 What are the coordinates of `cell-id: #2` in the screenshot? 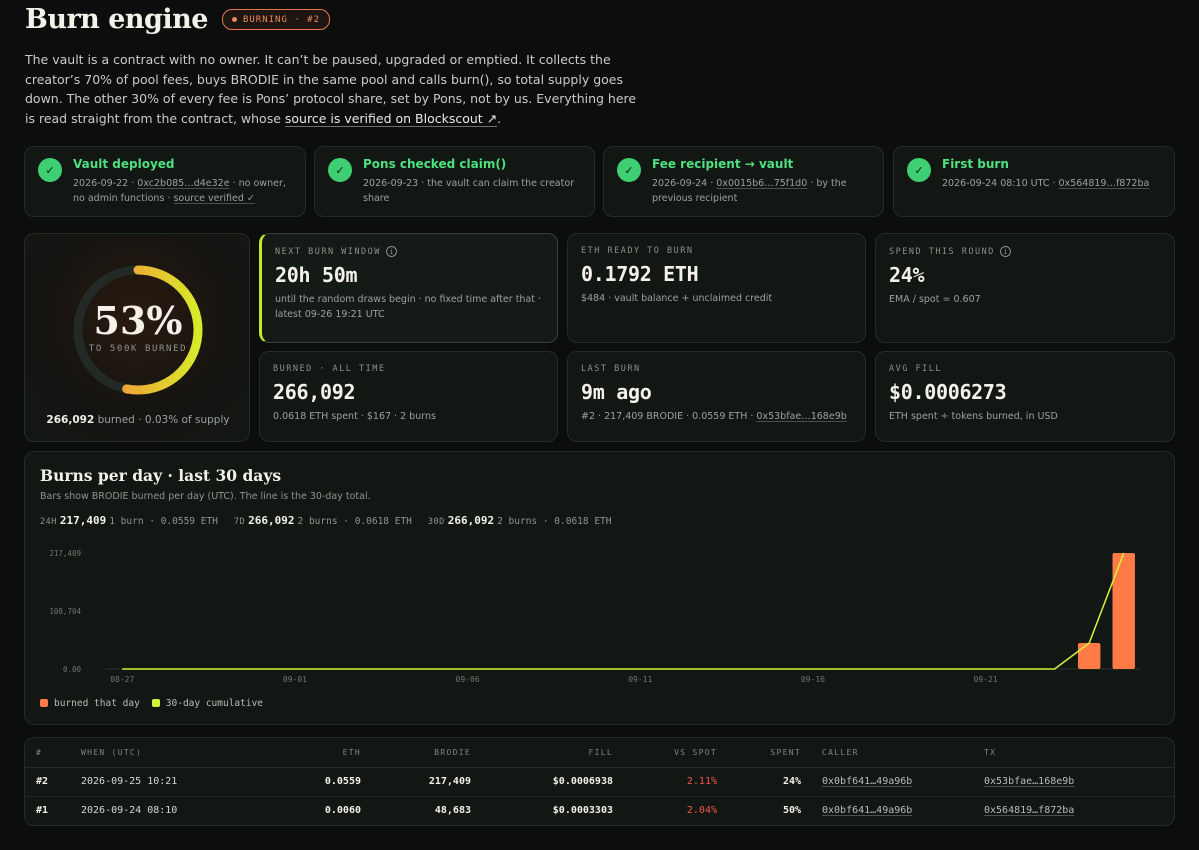 It's located at (53, 782).